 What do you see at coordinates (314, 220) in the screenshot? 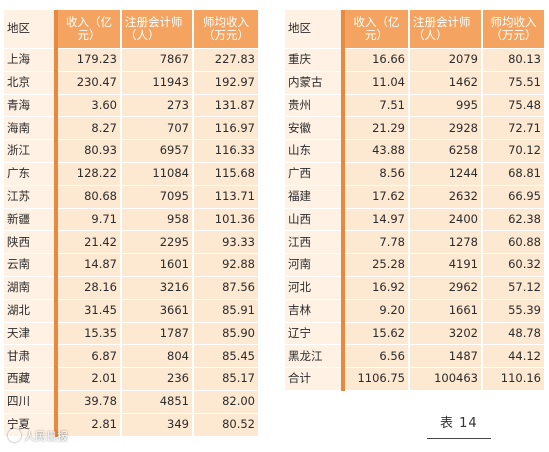
I see `cell-region: 山西` at bounding box center [314, 220].